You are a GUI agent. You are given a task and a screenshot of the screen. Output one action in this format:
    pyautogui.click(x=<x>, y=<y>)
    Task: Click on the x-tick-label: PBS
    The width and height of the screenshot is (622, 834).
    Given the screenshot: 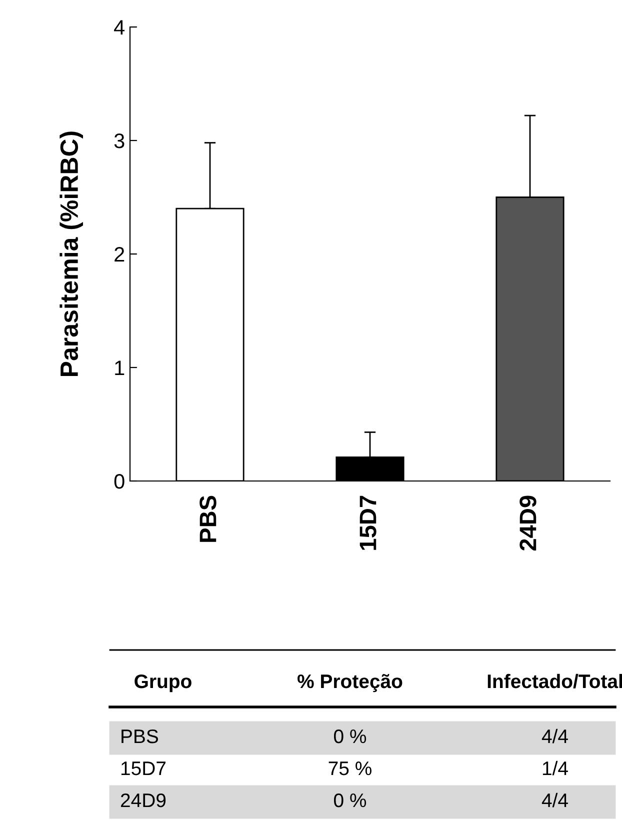 What is the action you would take?
    pyautogui.click(x=208, y=519)
    